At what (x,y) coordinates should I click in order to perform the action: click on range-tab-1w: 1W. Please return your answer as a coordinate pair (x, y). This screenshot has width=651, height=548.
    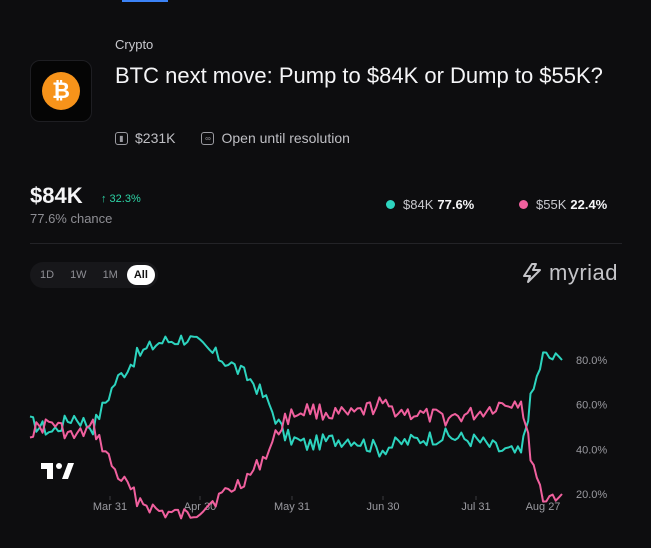
    Looking at the image, I should click on (78, 275).